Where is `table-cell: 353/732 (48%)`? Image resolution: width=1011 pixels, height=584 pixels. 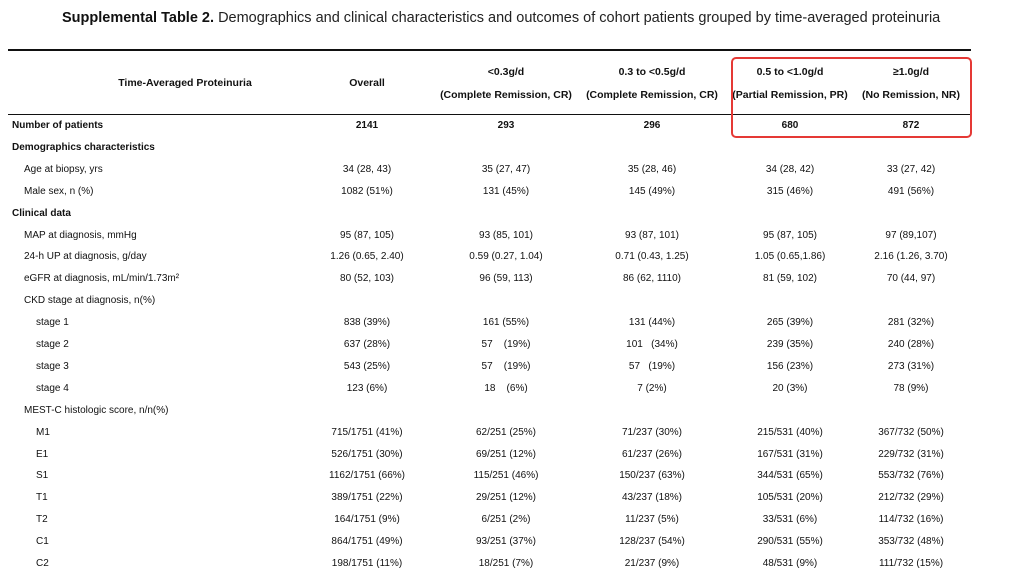 table-cell: 353/732 (48%) is located at coordinates (911, 542).